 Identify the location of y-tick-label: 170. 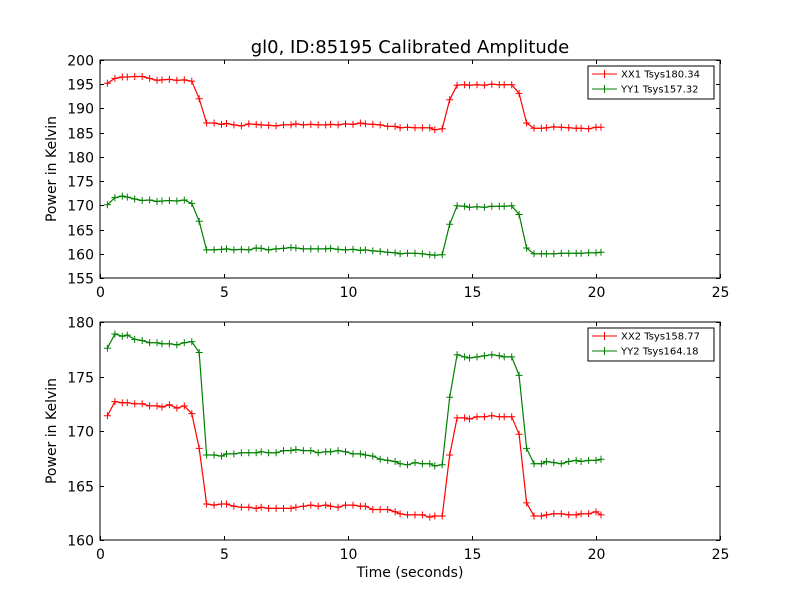
(80, 207).